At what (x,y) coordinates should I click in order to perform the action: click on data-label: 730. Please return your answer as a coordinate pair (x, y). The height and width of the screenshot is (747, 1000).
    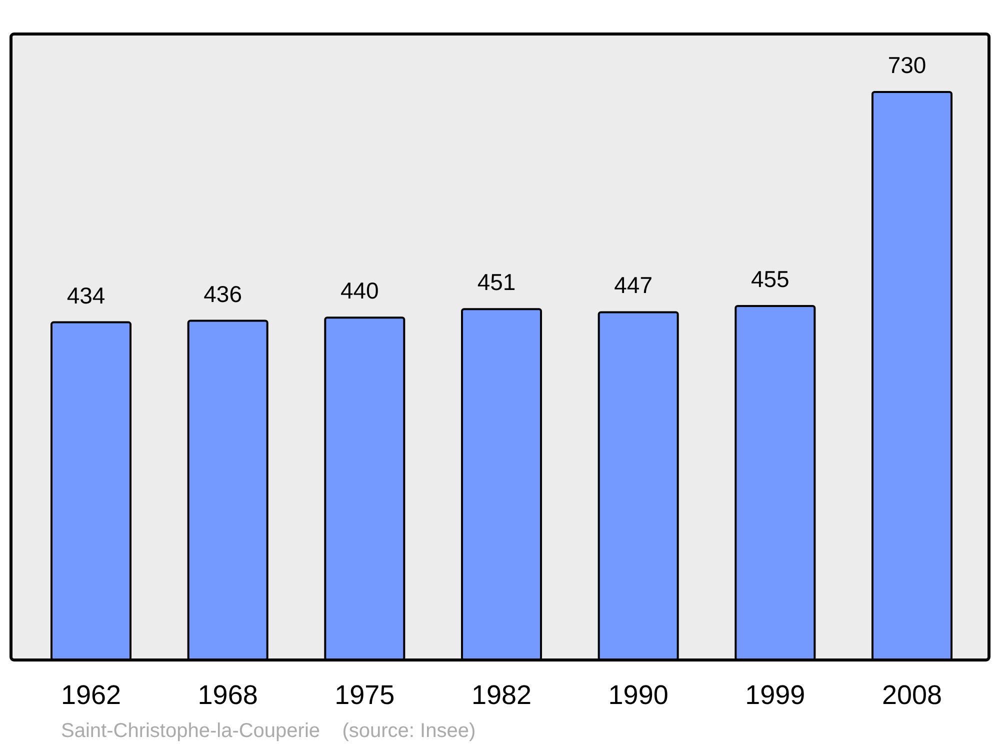
    Looking at the image, I should click on (907, 65).